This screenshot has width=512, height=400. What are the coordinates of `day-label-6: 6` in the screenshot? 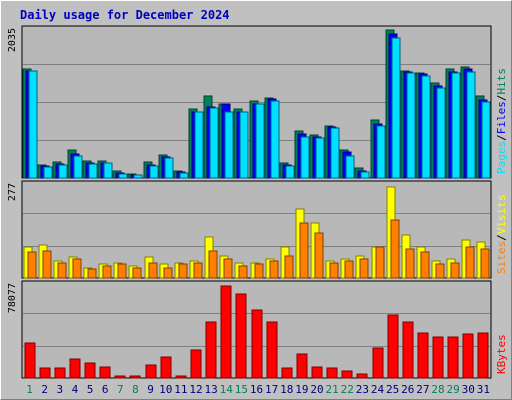 It's located at (105, 389).